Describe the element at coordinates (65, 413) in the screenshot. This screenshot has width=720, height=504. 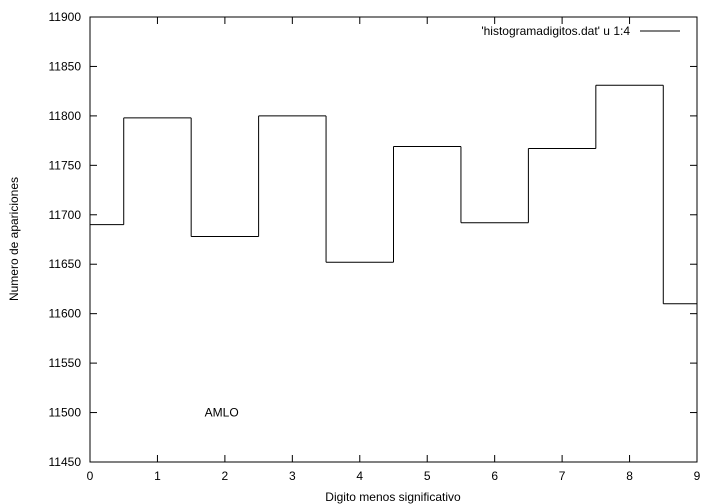
I see `y-tick-label: 11500` at that location.